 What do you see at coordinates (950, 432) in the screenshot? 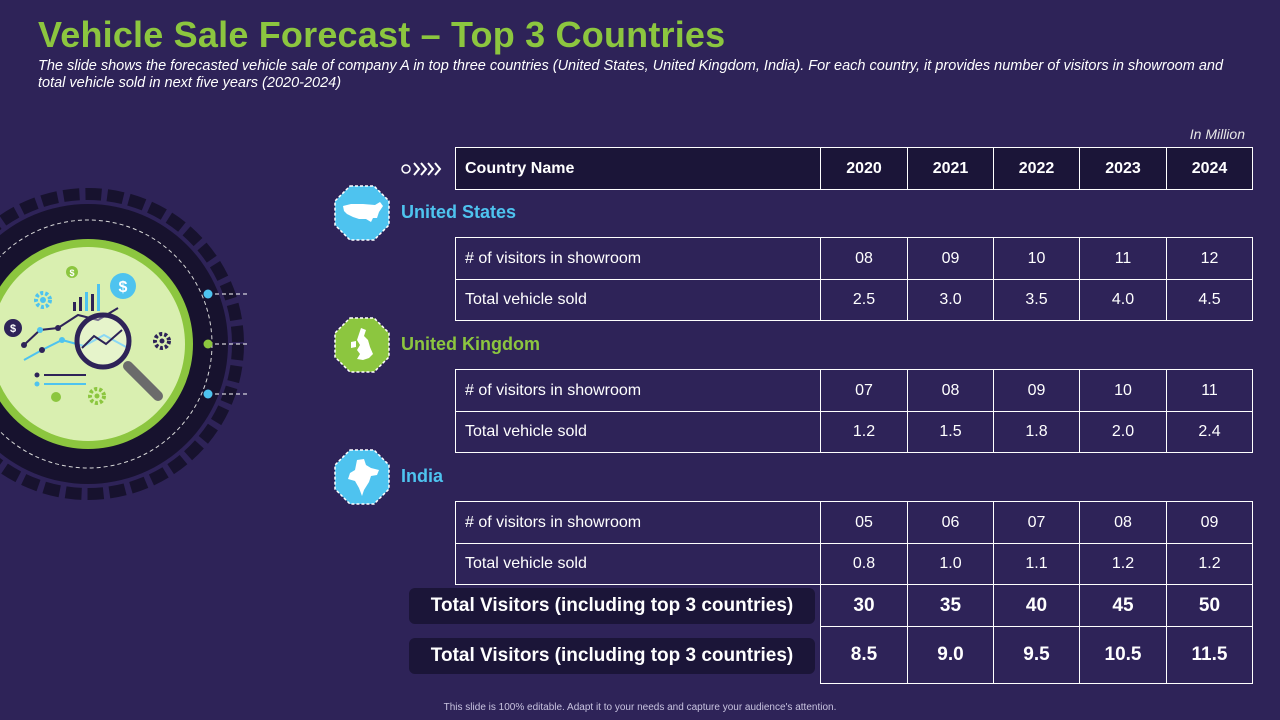
I see `table-cell: 1.5` at bounding box center [950, 432].